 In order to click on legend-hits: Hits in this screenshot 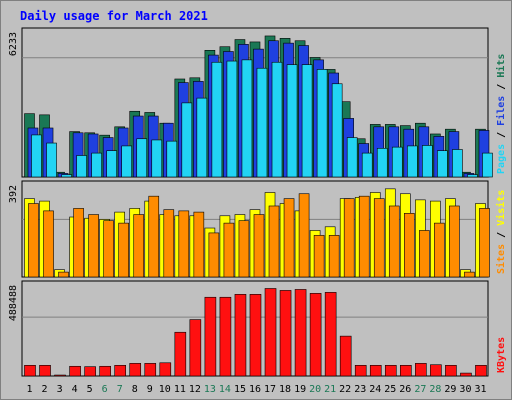, I will do `click(501, 66)`.